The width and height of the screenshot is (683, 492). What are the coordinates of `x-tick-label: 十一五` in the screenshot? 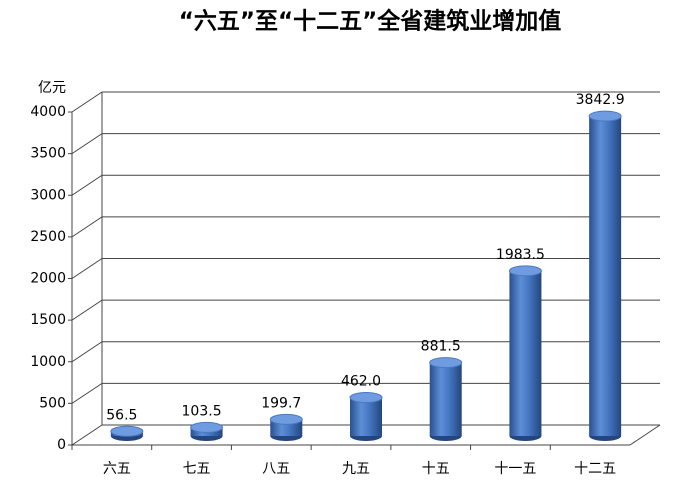 It's located at (515, 469).